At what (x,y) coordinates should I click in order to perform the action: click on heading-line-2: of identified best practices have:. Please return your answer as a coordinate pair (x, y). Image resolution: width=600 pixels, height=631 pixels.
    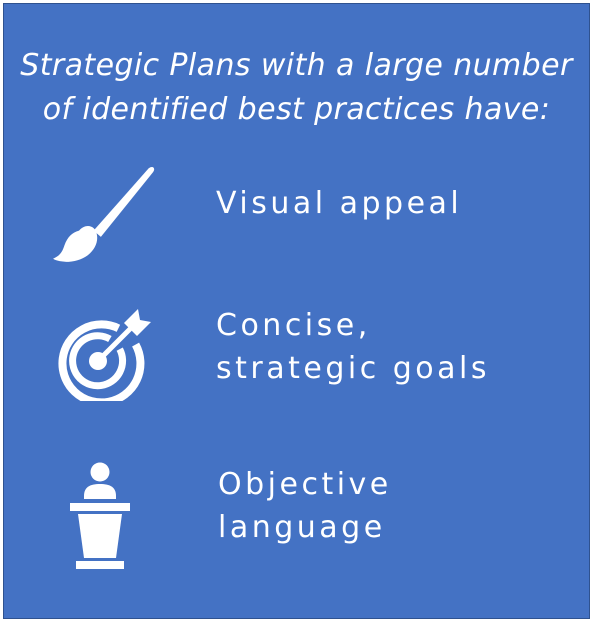
    Looking at the image, I should click on (296, 109).